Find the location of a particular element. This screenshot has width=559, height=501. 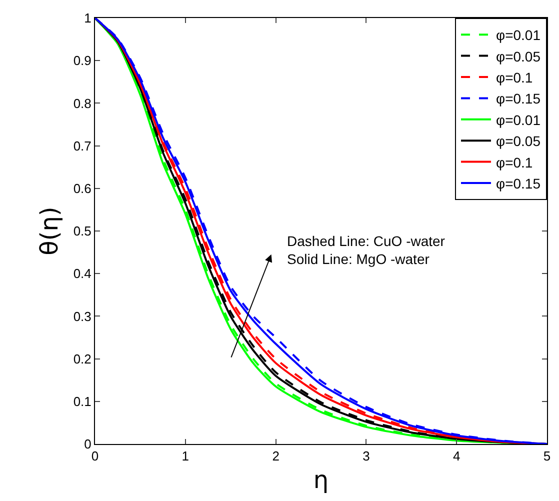

y-tick-label: 0.6 is located at coordinates (82, 188).